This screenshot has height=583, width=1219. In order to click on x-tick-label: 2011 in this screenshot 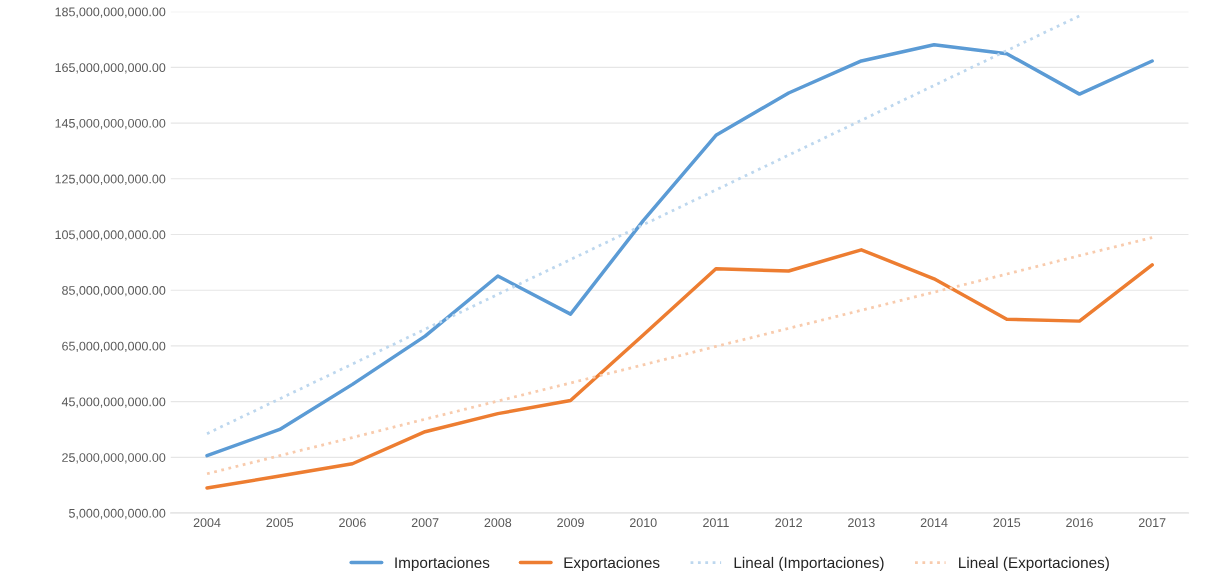, I will do `click(716, 523)`.